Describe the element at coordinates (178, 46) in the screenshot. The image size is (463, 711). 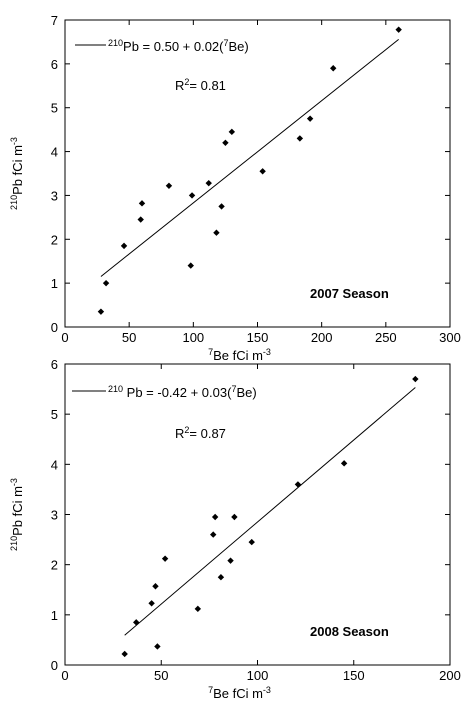
I see `regression-equation: 210Pb = 0.50 + 0.02(7Be)` at that location.